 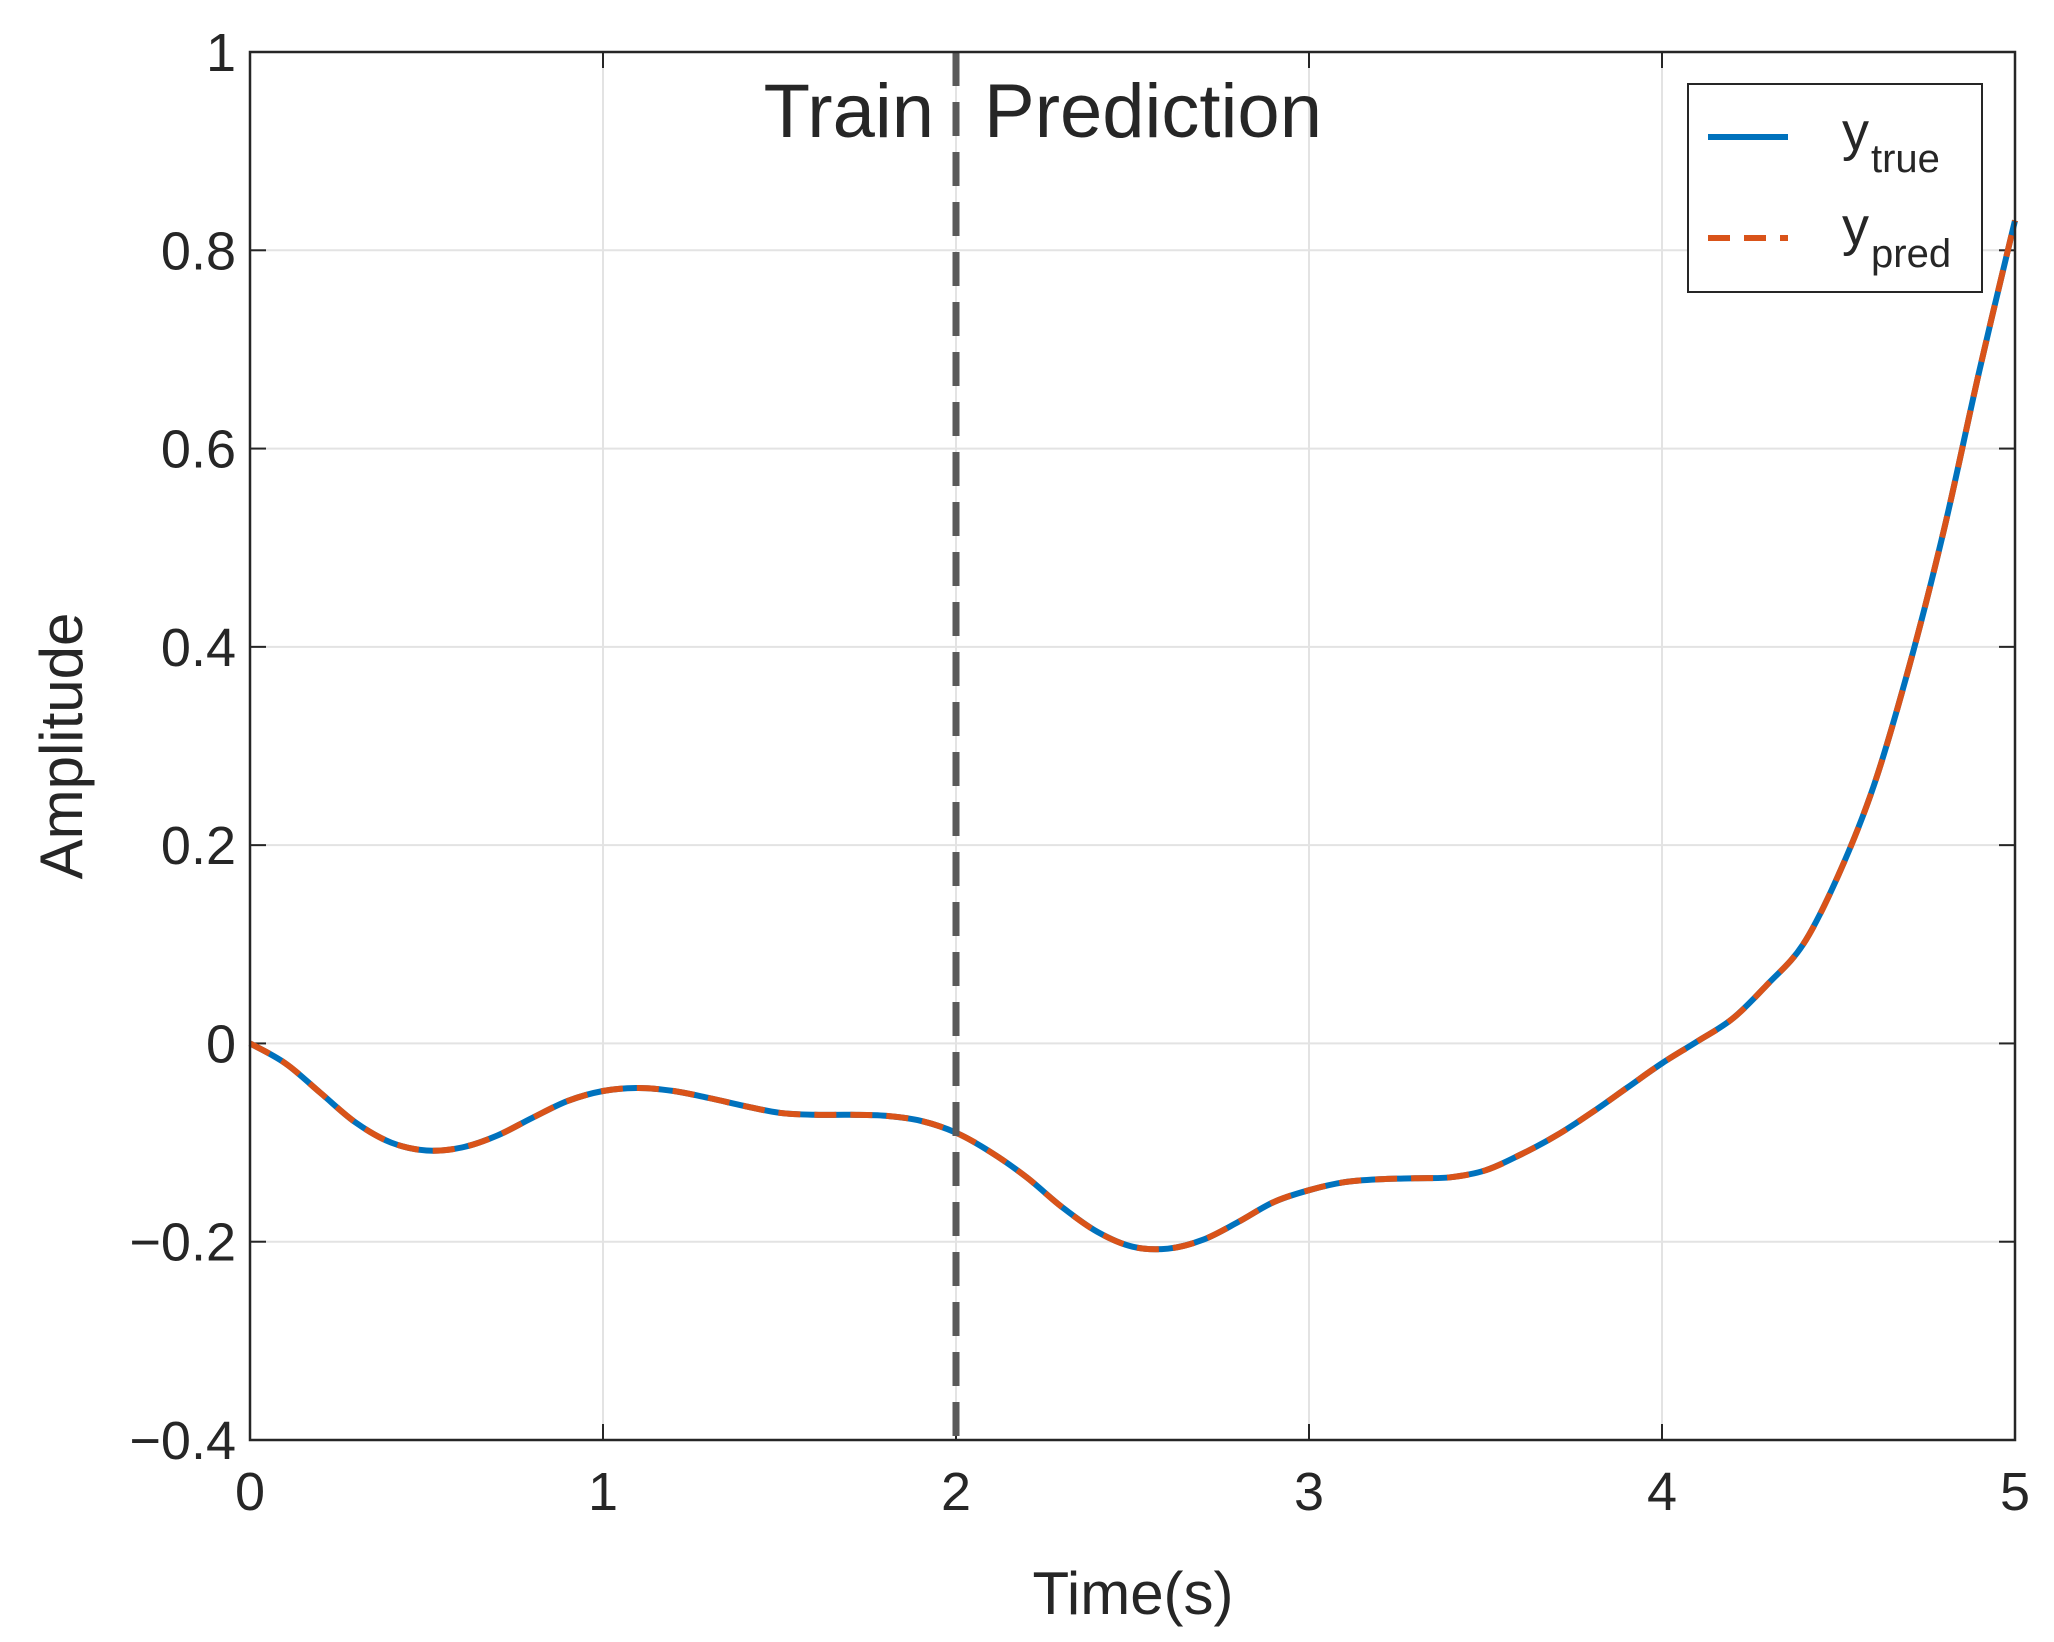 I want to click on legend-label-y-pred: ypred, so click(x=1896, y=236).